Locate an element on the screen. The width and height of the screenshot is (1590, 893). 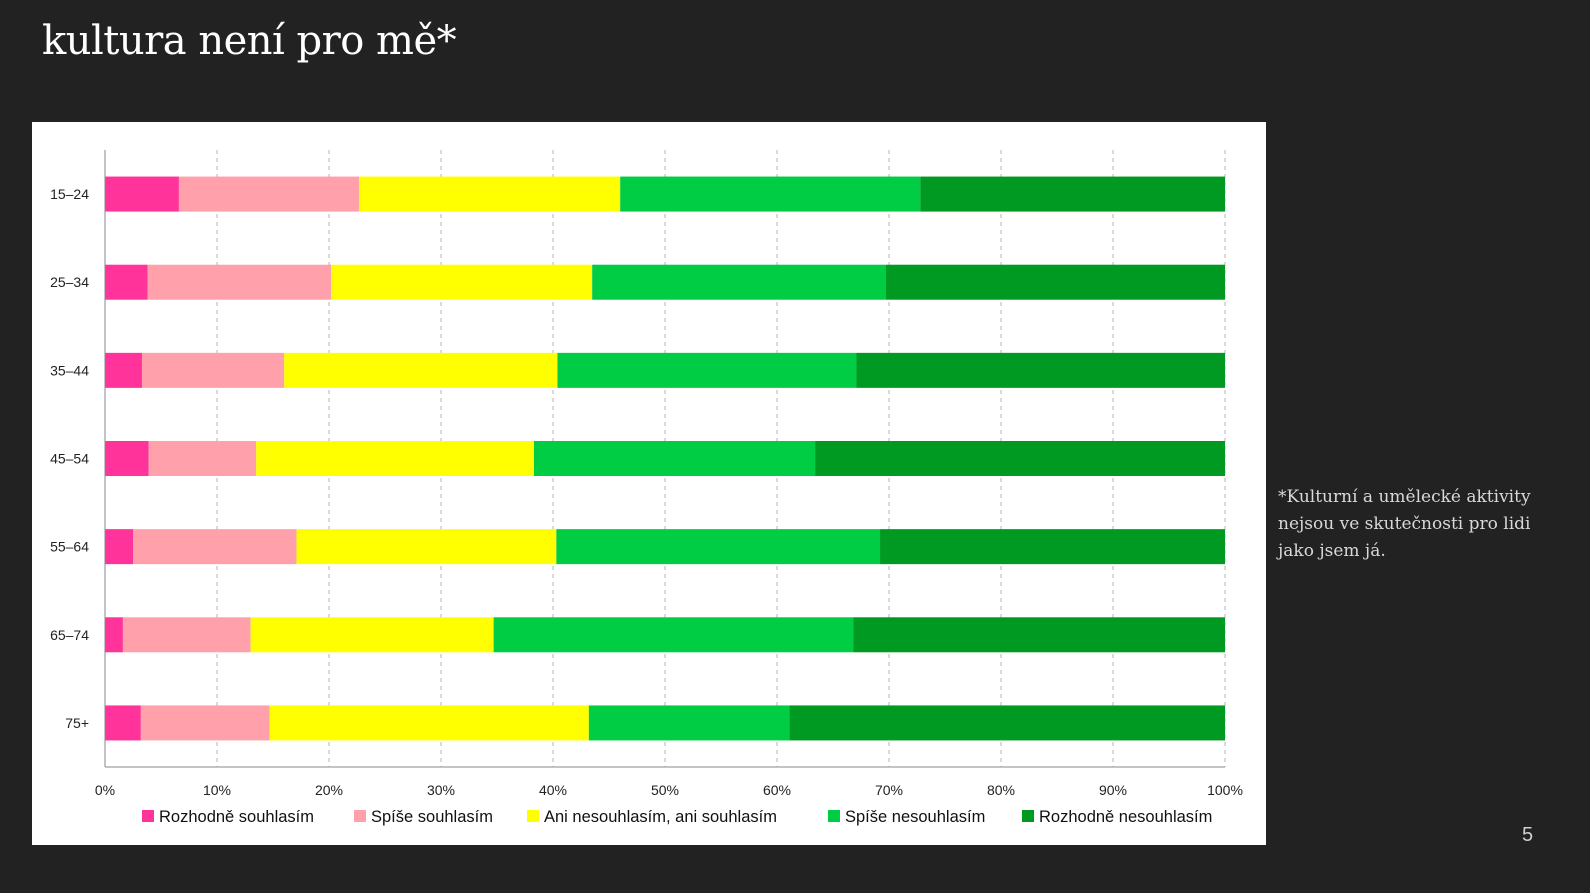
x-tick-label: 80% is located at coordinates (1001, 790).